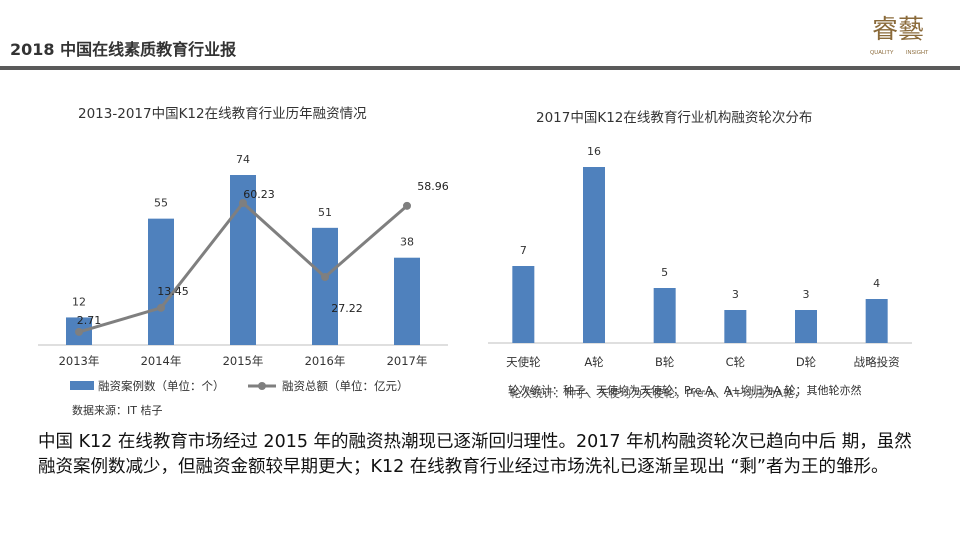 This screenshot has height=540, width=960. I want to click on chart2-note-text: 轮次统计：种子、天使均为天使轮；Pre-A、A+均归为A 轮；其他轮亦然, so click(685, 390).